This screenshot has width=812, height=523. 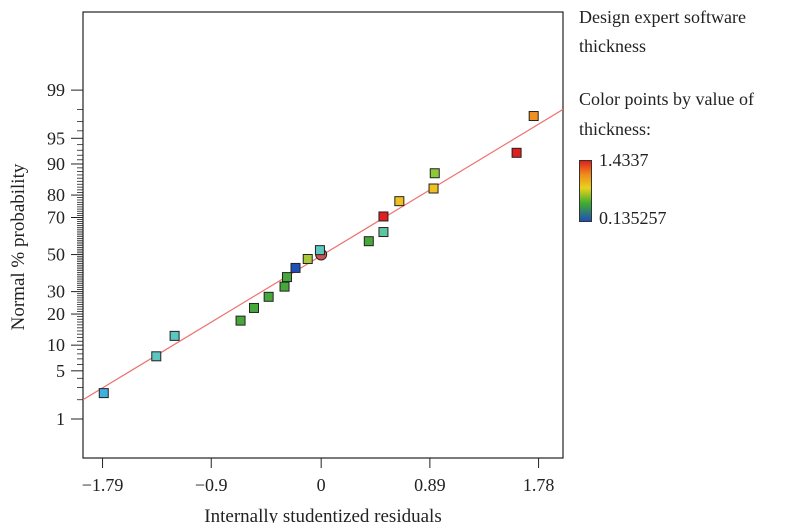 I want to click on colorbar-min-label: 0.135257, so click(x=633, y=218).